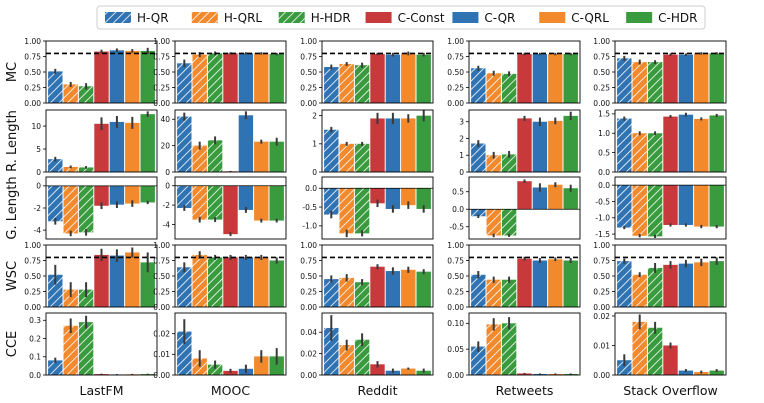  I want to click on y-tick-label-3-2-0: 0.00, so click(308, 307).